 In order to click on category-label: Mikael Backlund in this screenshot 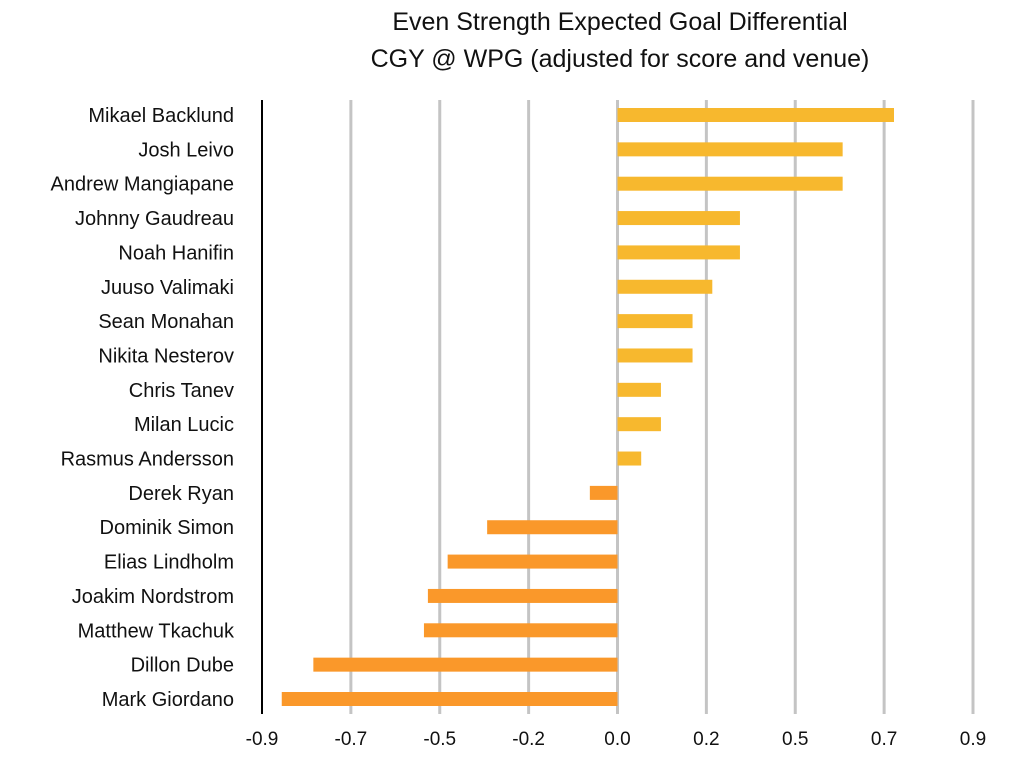, I will do `click(161, 116)`.